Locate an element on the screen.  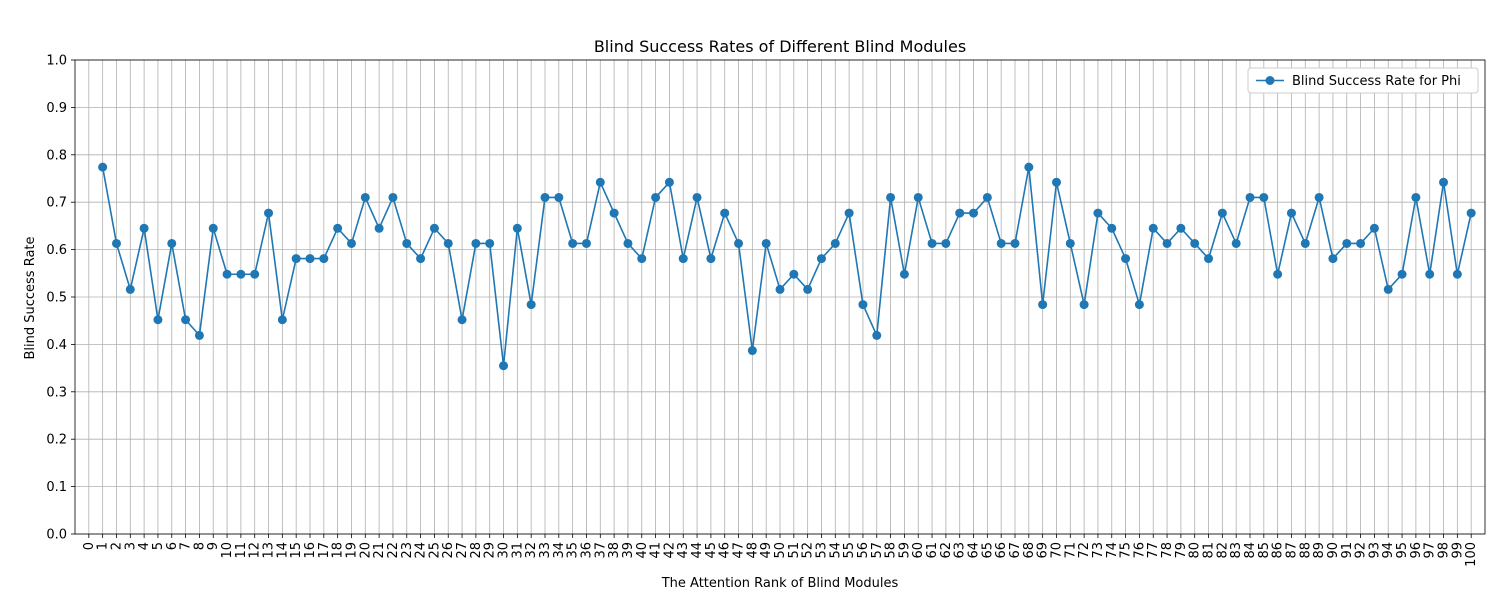
x-tick-label: 9 is located at coordinates (213, 546).